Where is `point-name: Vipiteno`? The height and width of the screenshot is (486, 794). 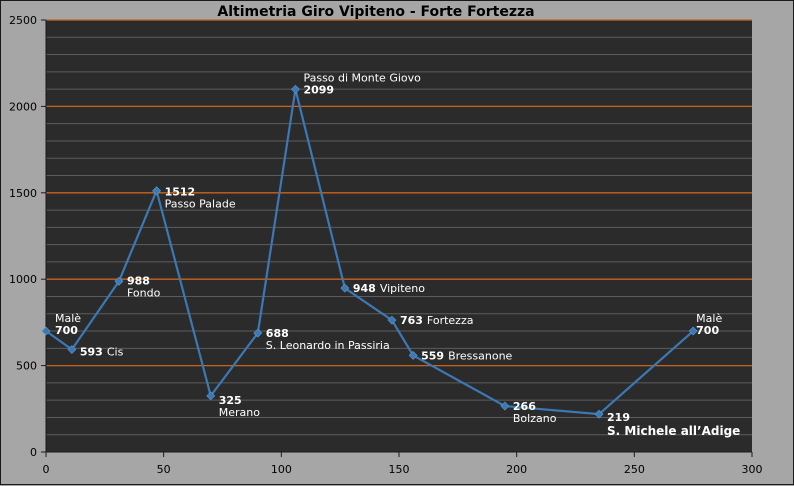 point-name: Vipiteno is located at coordinates (402, 288).